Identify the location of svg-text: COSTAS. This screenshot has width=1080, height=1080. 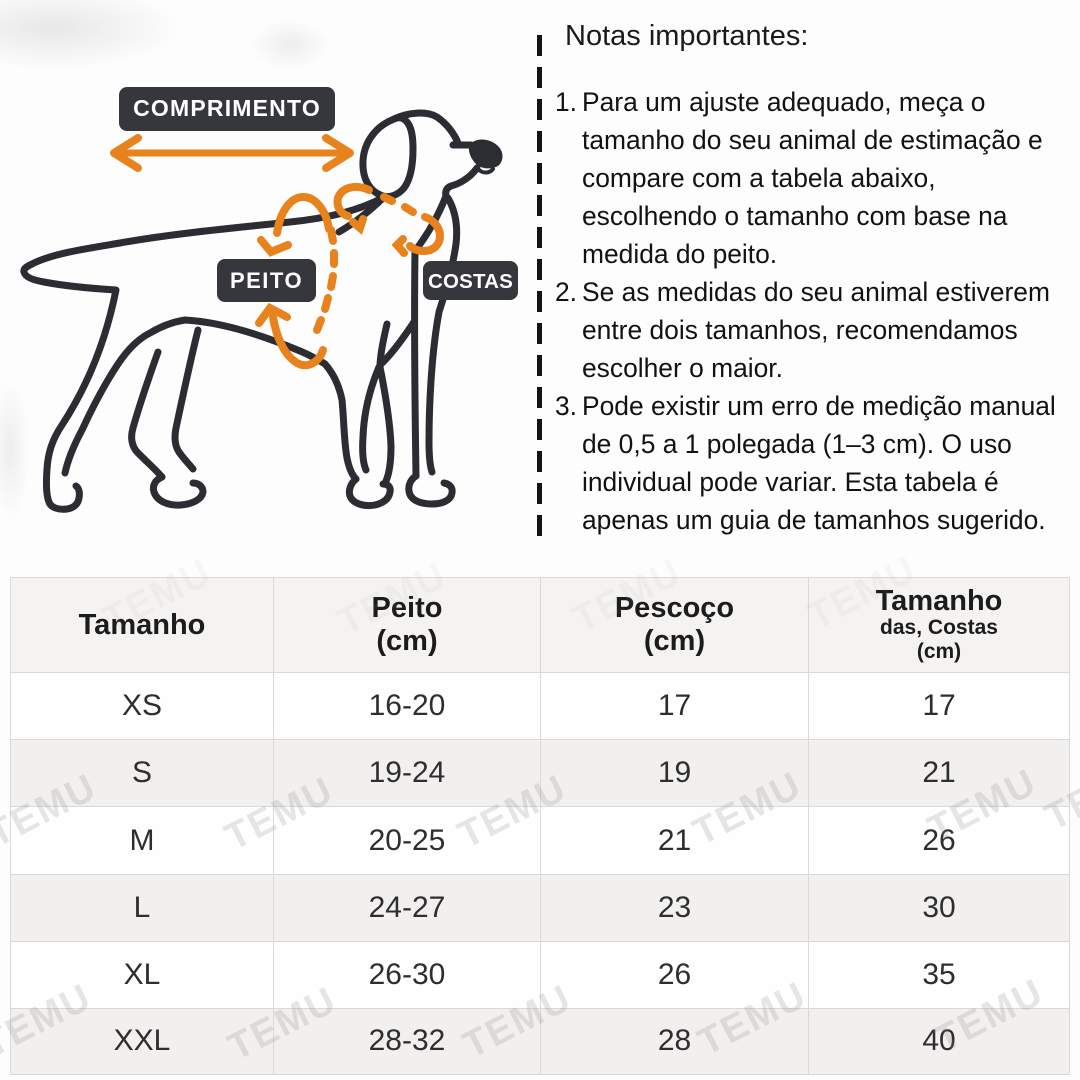
(470, 281).